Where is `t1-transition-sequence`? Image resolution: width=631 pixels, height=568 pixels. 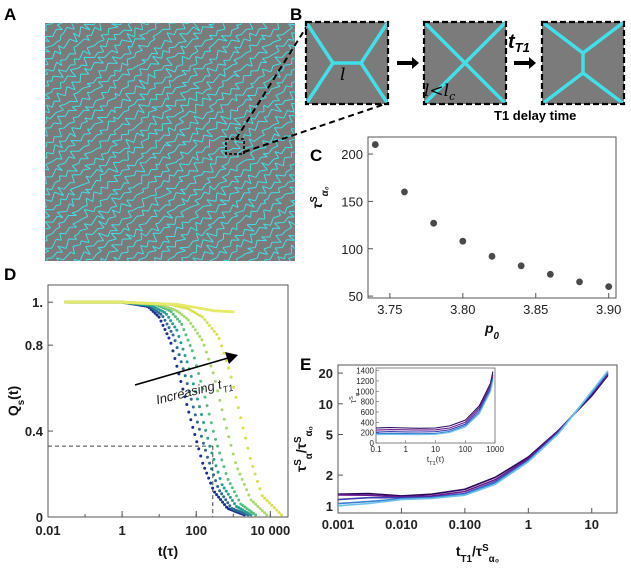
t1-transition-sequence is located at coordinates (465, 63).